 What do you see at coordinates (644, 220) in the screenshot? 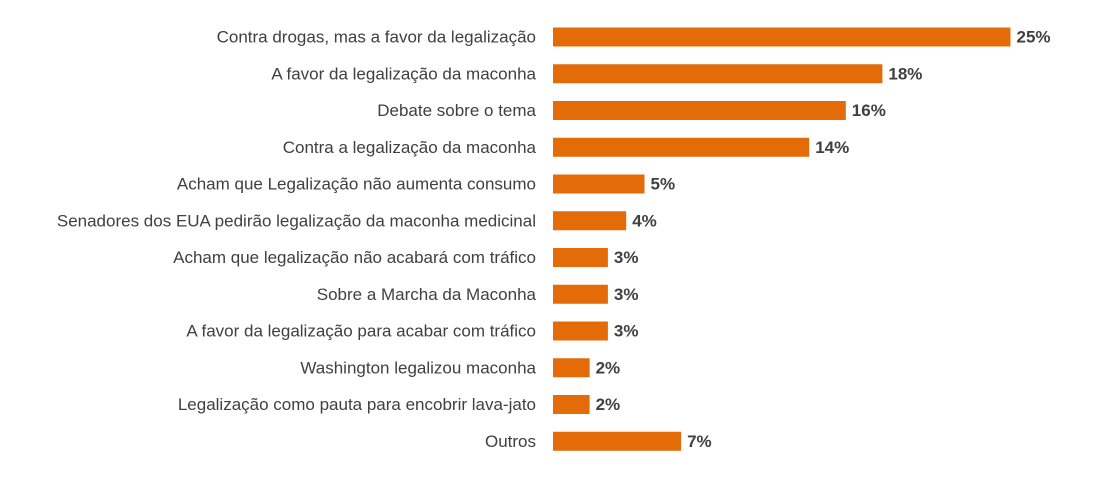
I see `value-label: 4%` at bounding box center [644, 220].